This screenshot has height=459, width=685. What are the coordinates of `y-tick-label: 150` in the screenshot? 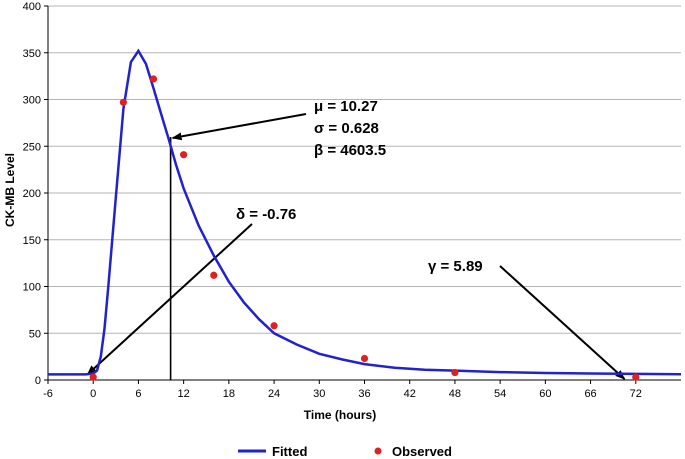 It's located at (32, 241).